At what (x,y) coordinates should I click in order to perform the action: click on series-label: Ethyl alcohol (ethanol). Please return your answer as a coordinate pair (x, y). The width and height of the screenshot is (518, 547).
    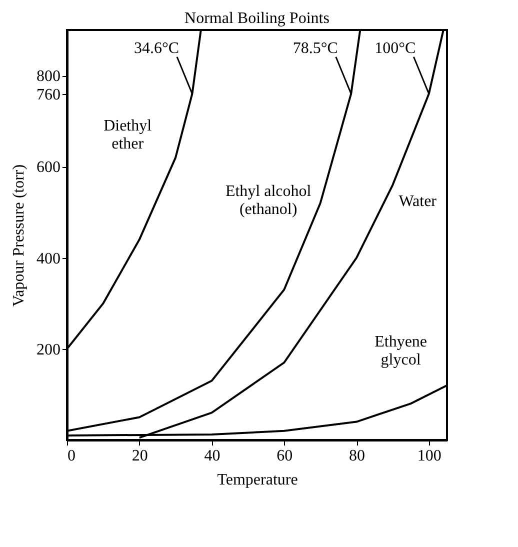
    Looking at the image, I should click on (268, 200).